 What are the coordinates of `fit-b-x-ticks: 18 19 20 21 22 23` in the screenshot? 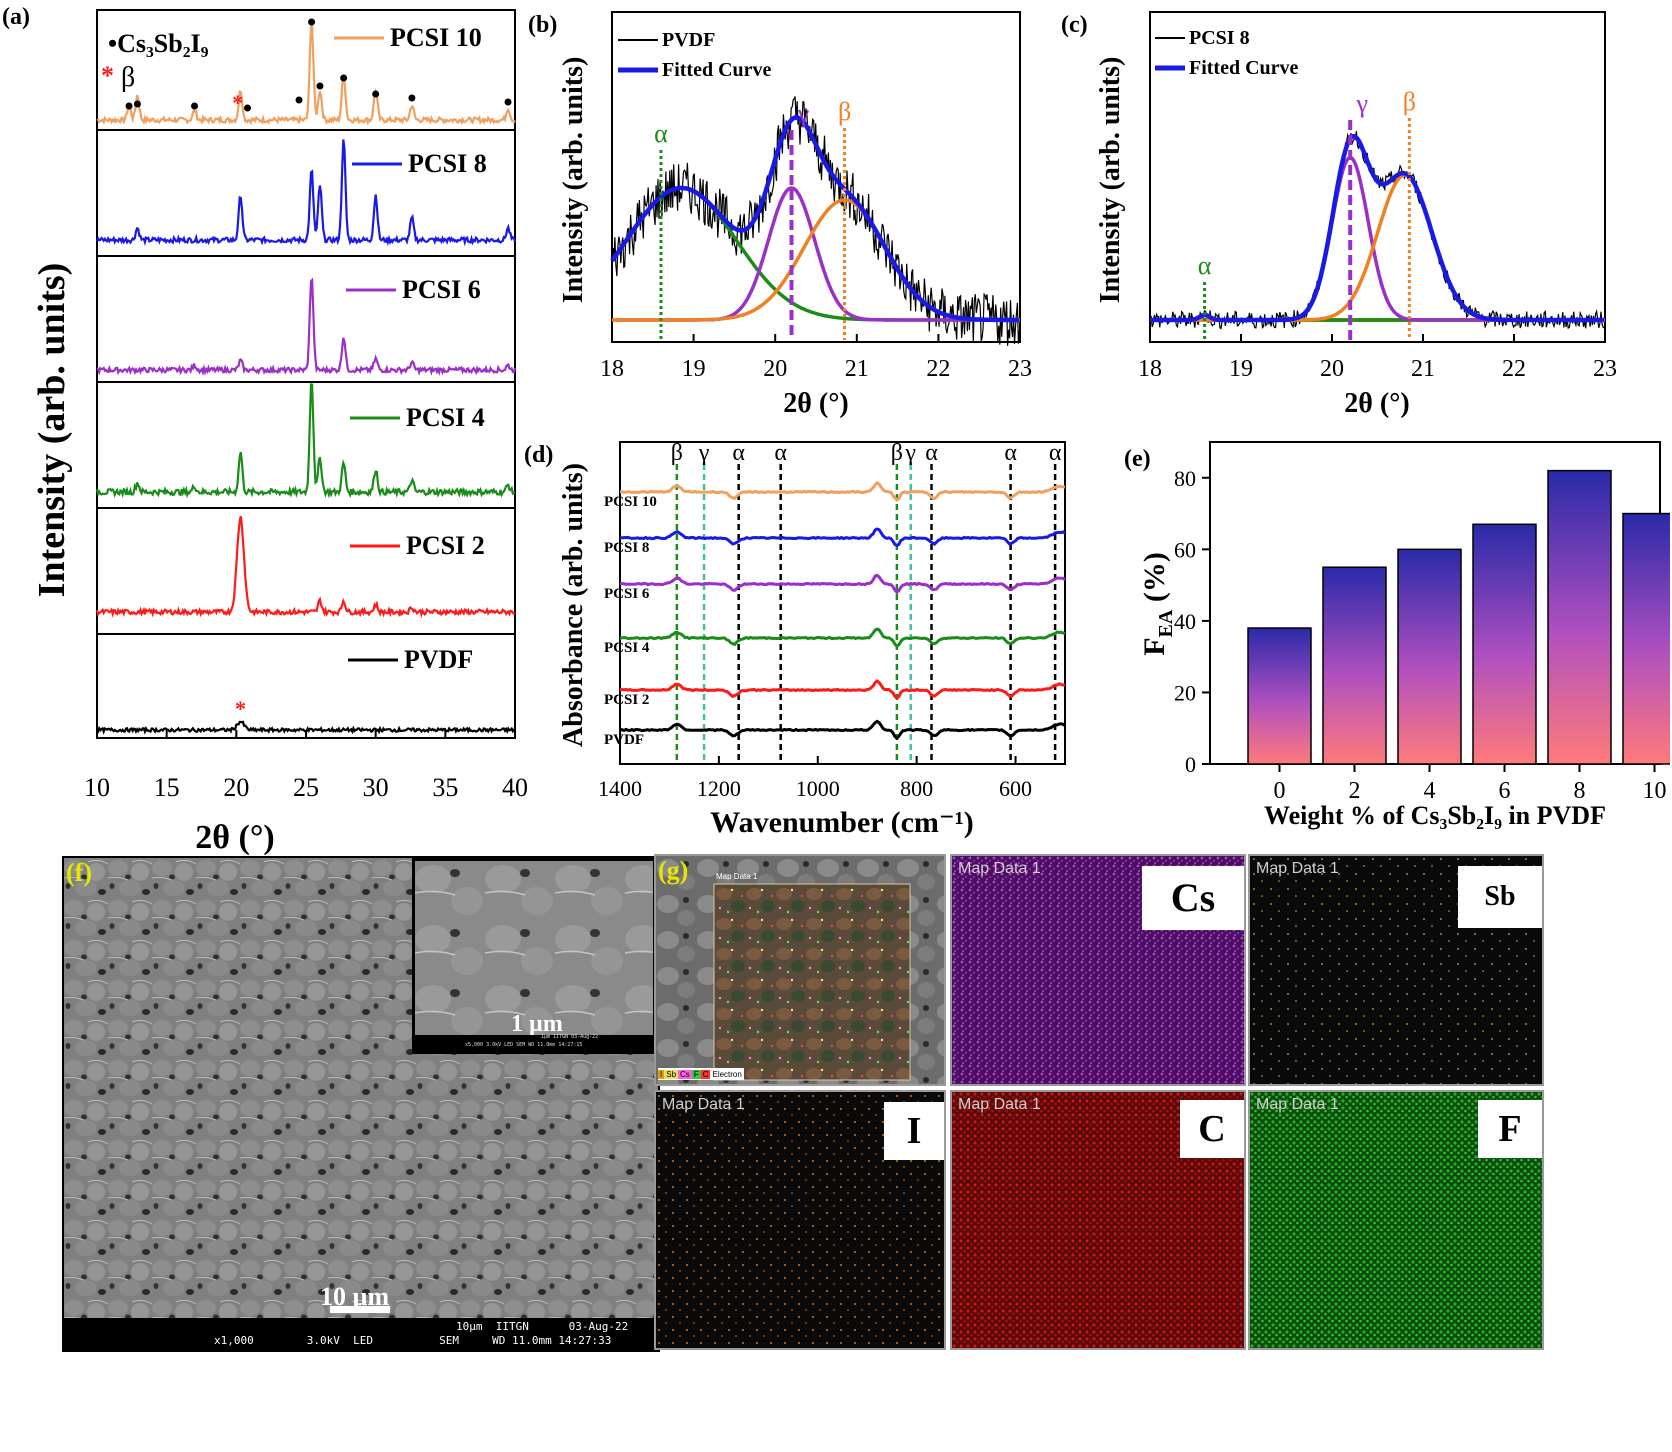 It's located at (816, 358).